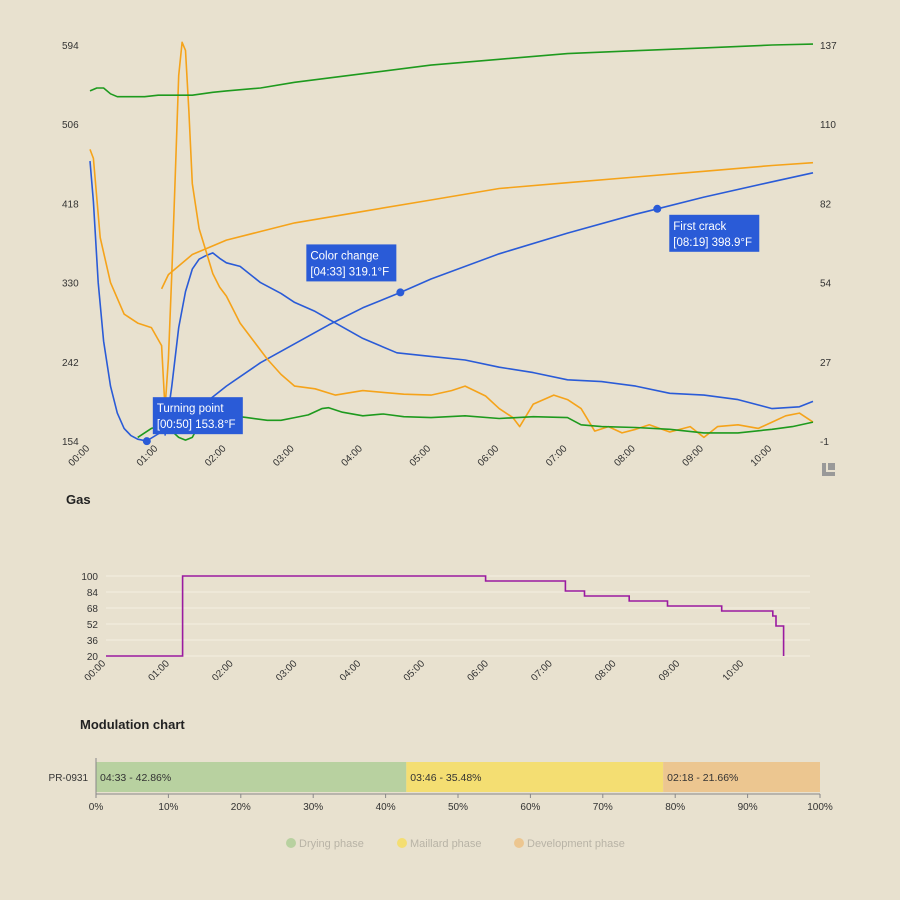 The height and width of the screenshot is (900, 900). What do you see at coordinates (820, 807) in the screenshot?
I see `mod-x-tick-label: 100%` at bounding box center [820, 807].